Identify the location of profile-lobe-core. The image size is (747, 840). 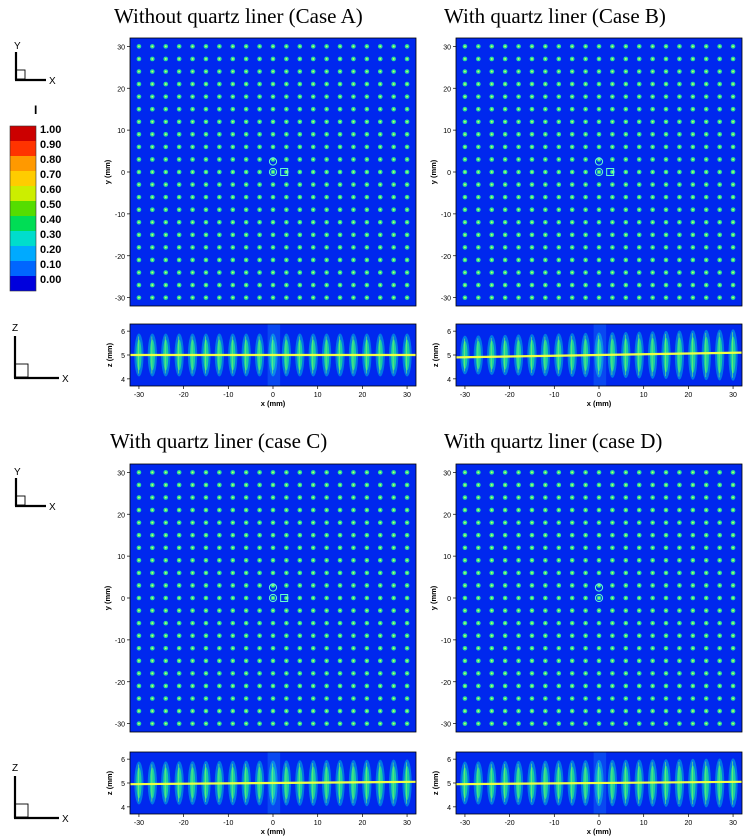
(518, 355).